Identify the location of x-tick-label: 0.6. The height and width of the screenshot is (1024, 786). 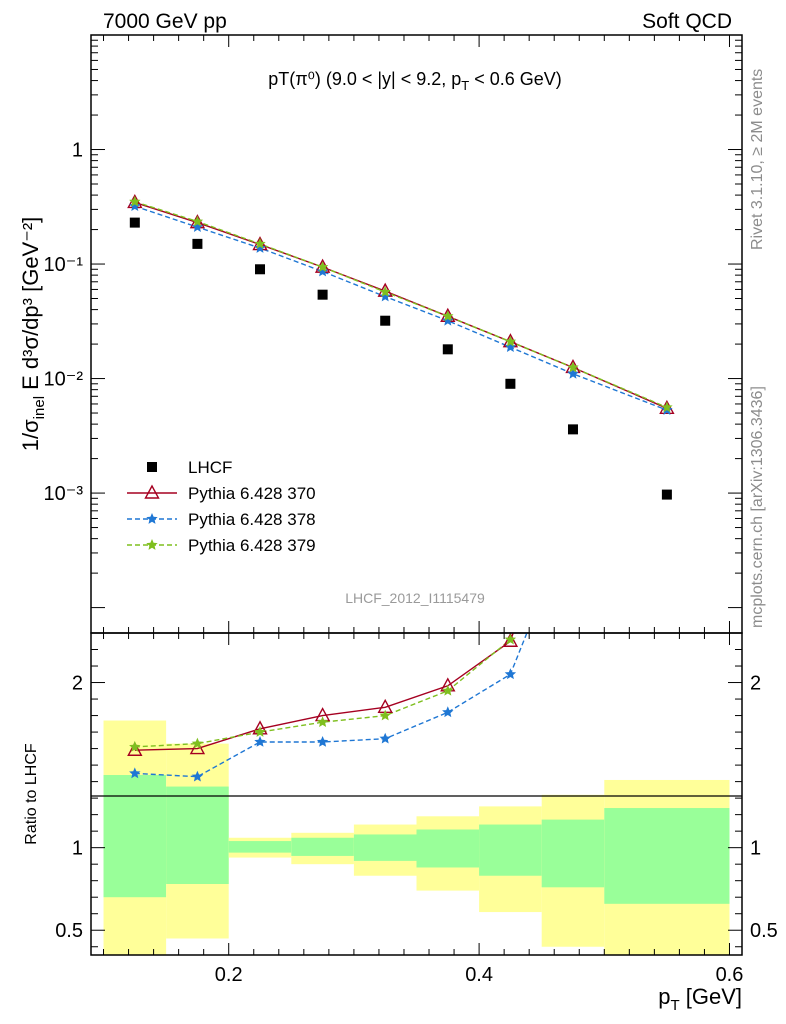
(730, 975).